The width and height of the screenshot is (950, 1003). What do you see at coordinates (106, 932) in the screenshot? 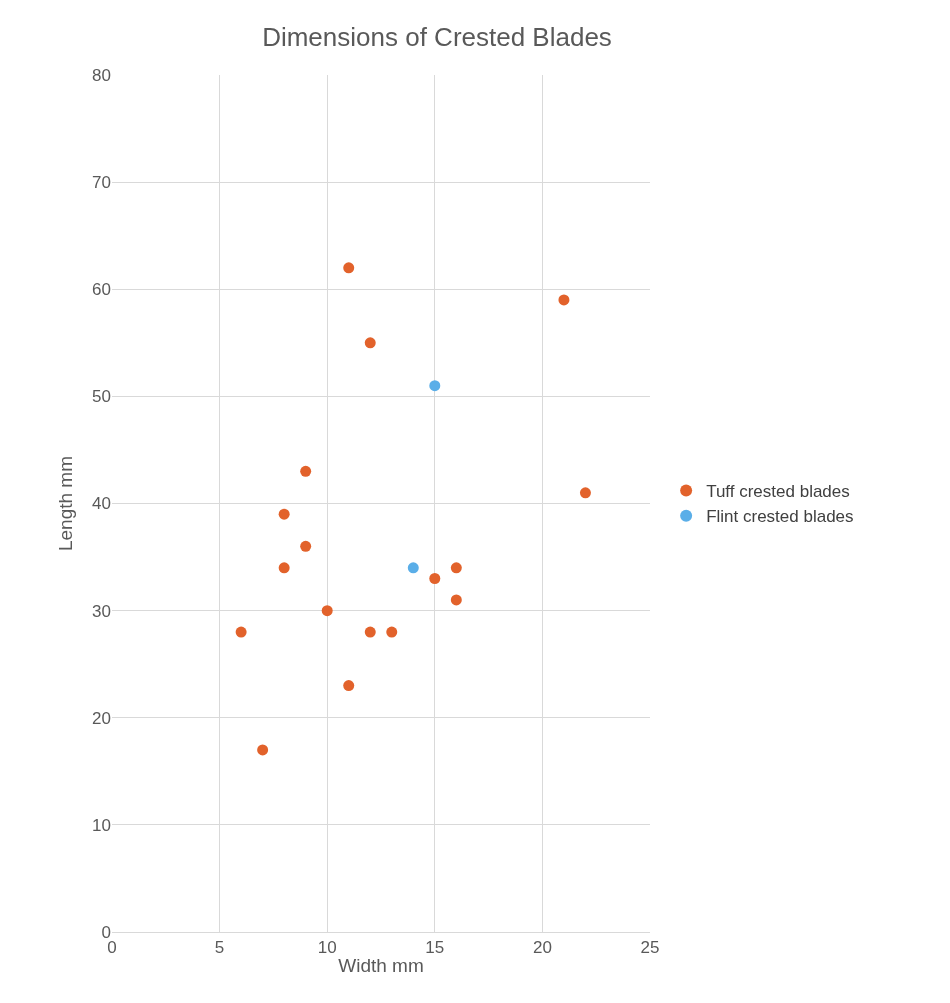
I see `y-tick-label: 0` at bounding box center [106, 932].